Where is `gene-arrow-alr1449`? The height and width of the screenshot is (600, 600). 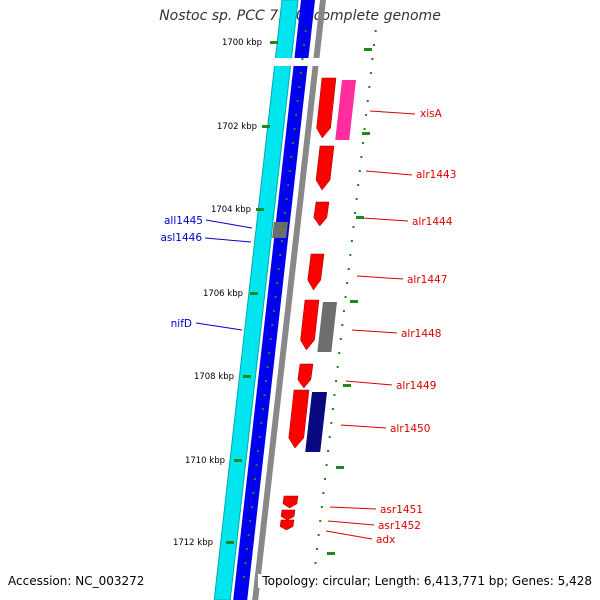 gene-arrow-alr1449 is located at coordinates (305, 376).